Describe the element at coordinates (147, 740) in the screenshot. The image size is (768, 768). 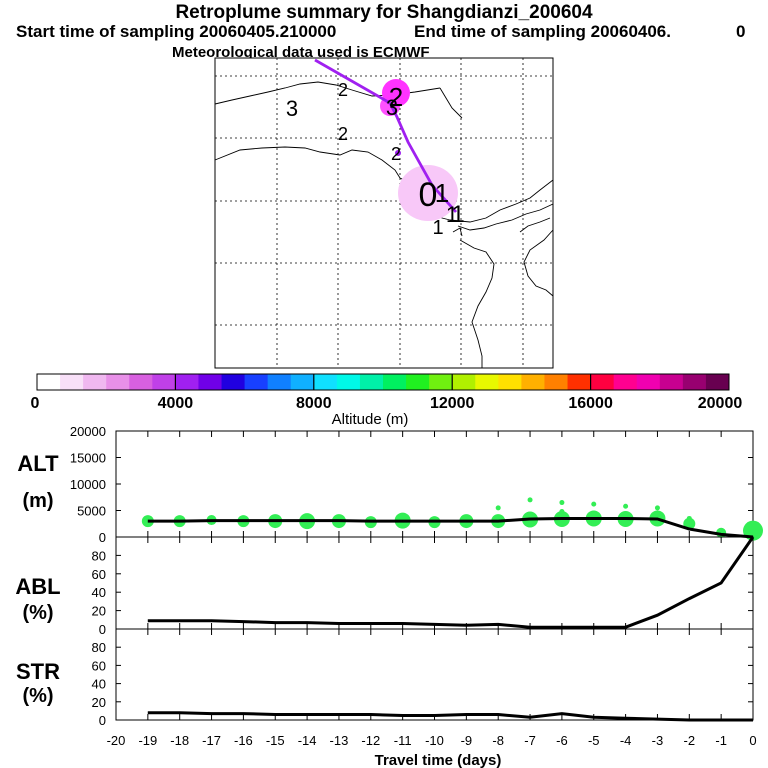
I see `x-tick-label: -19` at that location.